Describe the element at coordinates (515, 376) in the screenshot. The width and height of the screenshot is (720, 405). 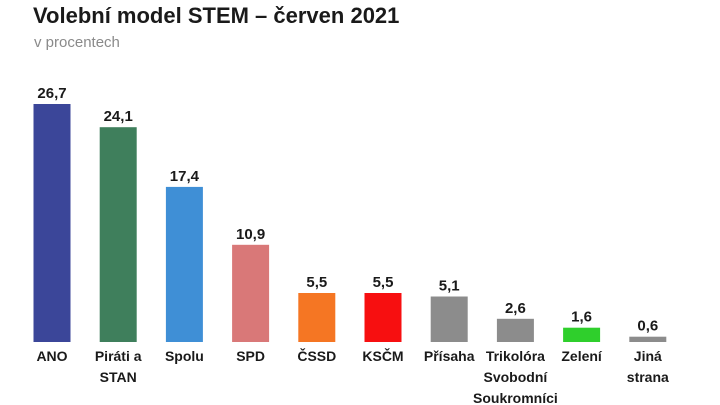
I see `category-label-7: Trikolóra Svobodní Soukromníci` at that location.